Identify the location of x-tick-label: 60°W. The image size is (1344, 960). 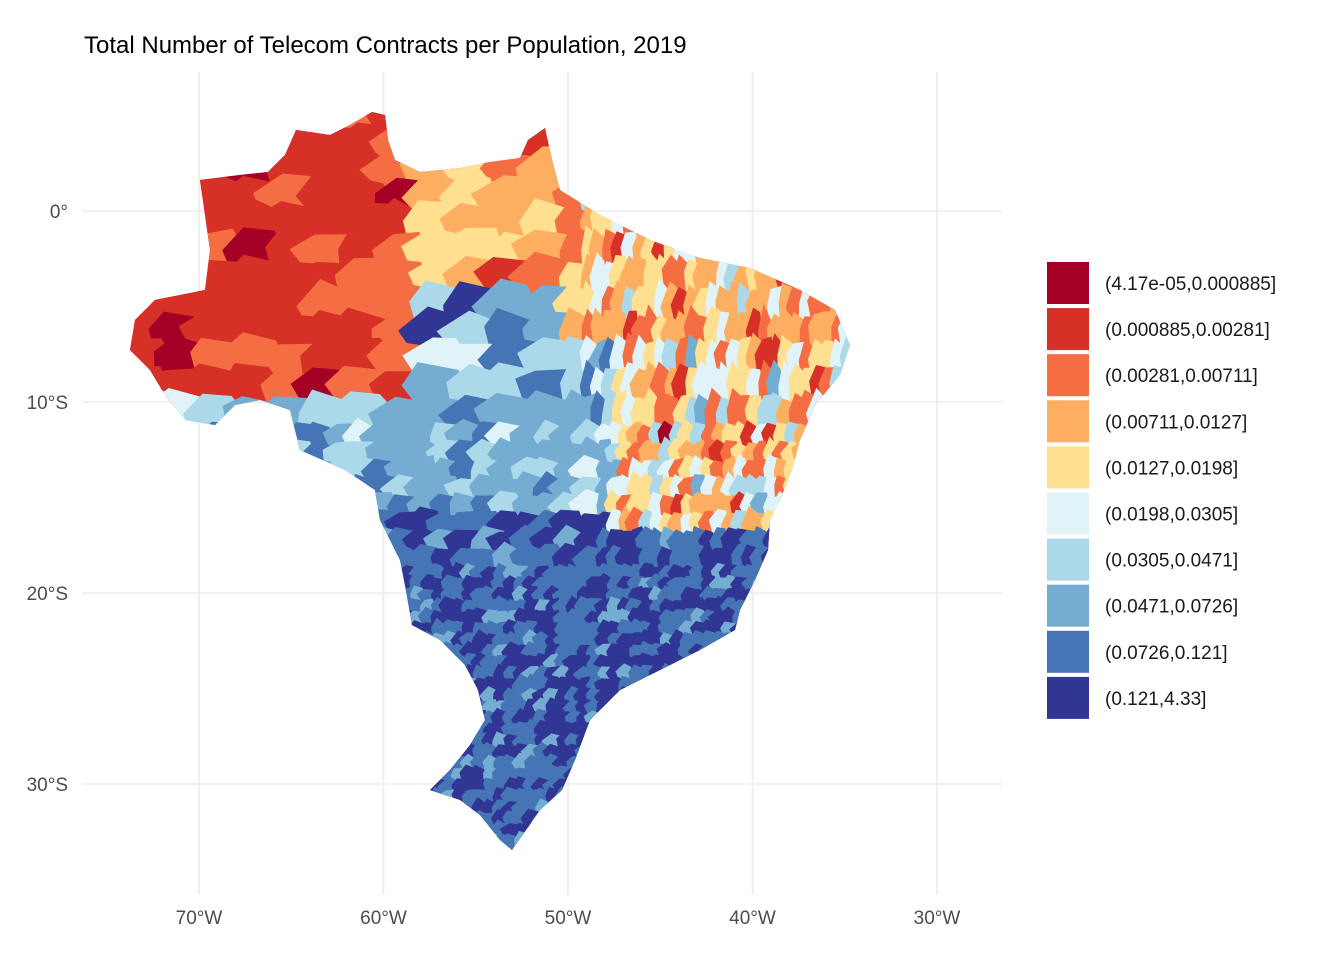
(383, 918).